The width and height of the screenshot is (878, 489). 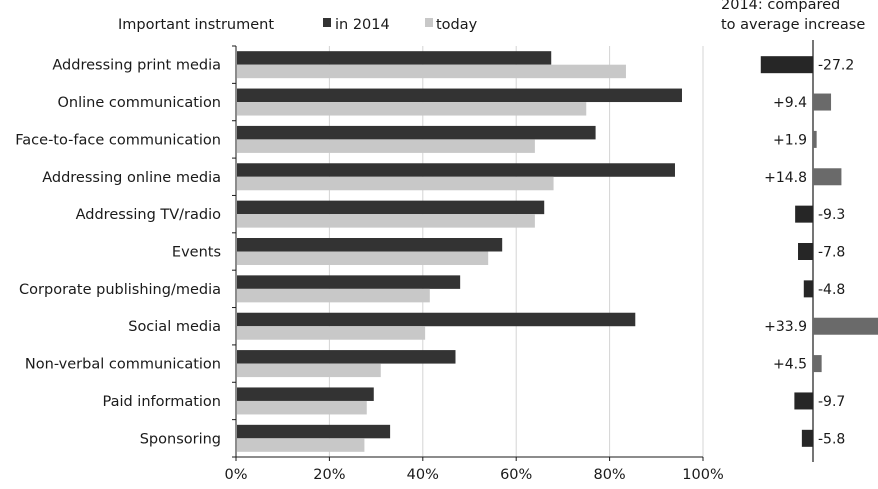 What do you see at coordinates (118, 140) in the screenshot?
I see `category-label-face-to-face-communication: Face-to-face communication` at bounding box center [118, 140].